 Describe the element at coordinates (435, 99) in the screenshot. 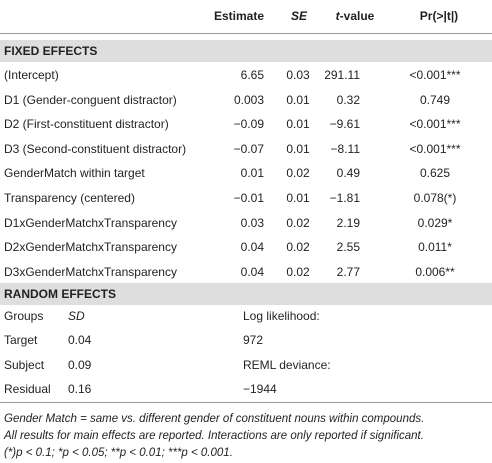

I see `cell: 0.749` at that location.